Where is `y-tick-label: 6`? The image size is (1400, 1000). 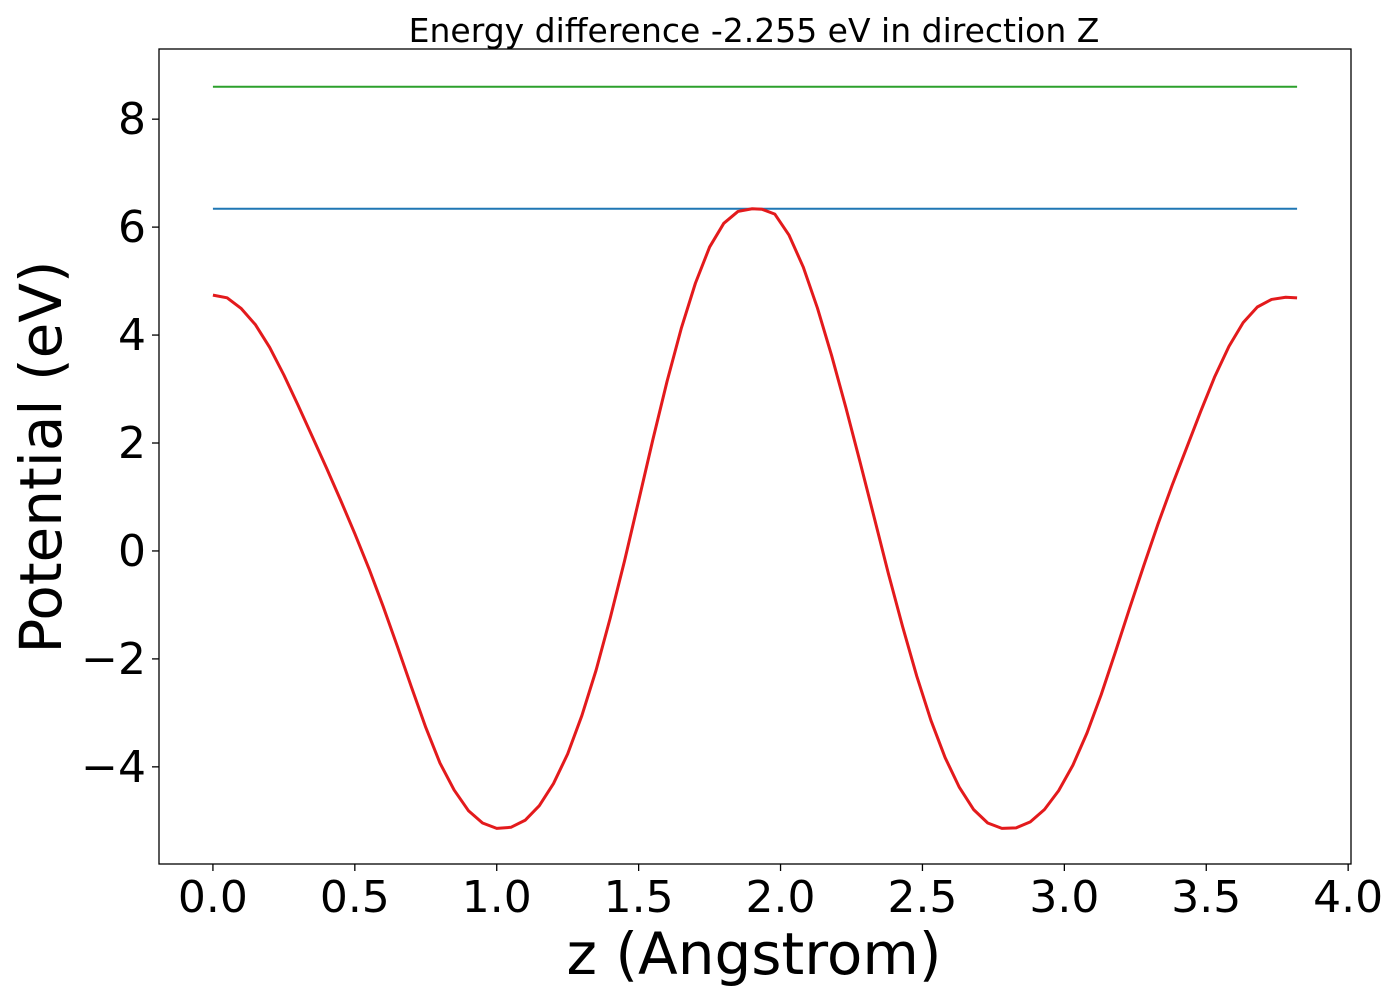 y-tick-label: 6 is located at coordinates (132, 227).